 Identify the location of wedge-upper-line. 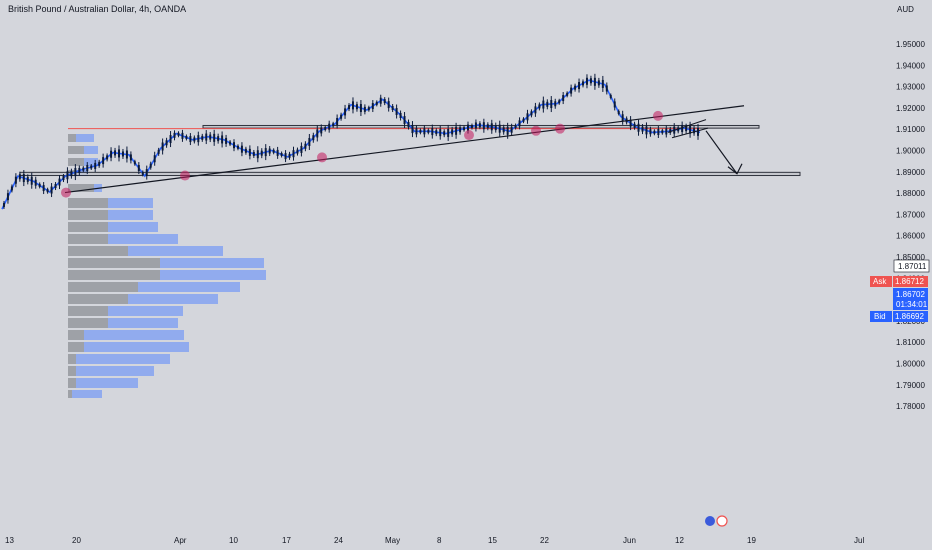
(687, 126).